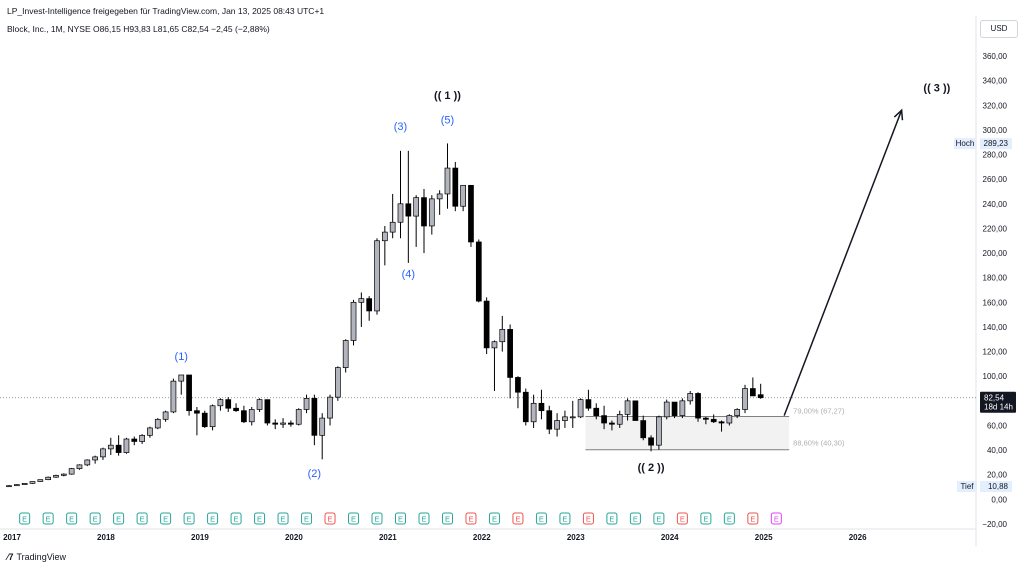 Image resolution: width=1024 pixels, height=568 pixels. Describe the element at coordinates (967, 486) in the screenshot. I see `low-marker-label: Tief` at that location.